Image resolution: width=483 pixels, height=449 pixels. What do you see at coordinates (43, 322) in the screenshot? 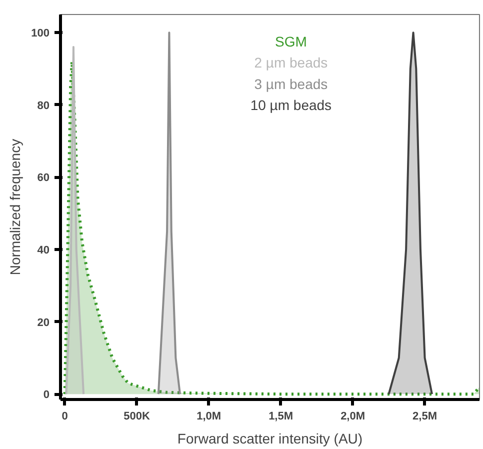
I see `y-tick-label: 20` at bounding box center [43, 322].